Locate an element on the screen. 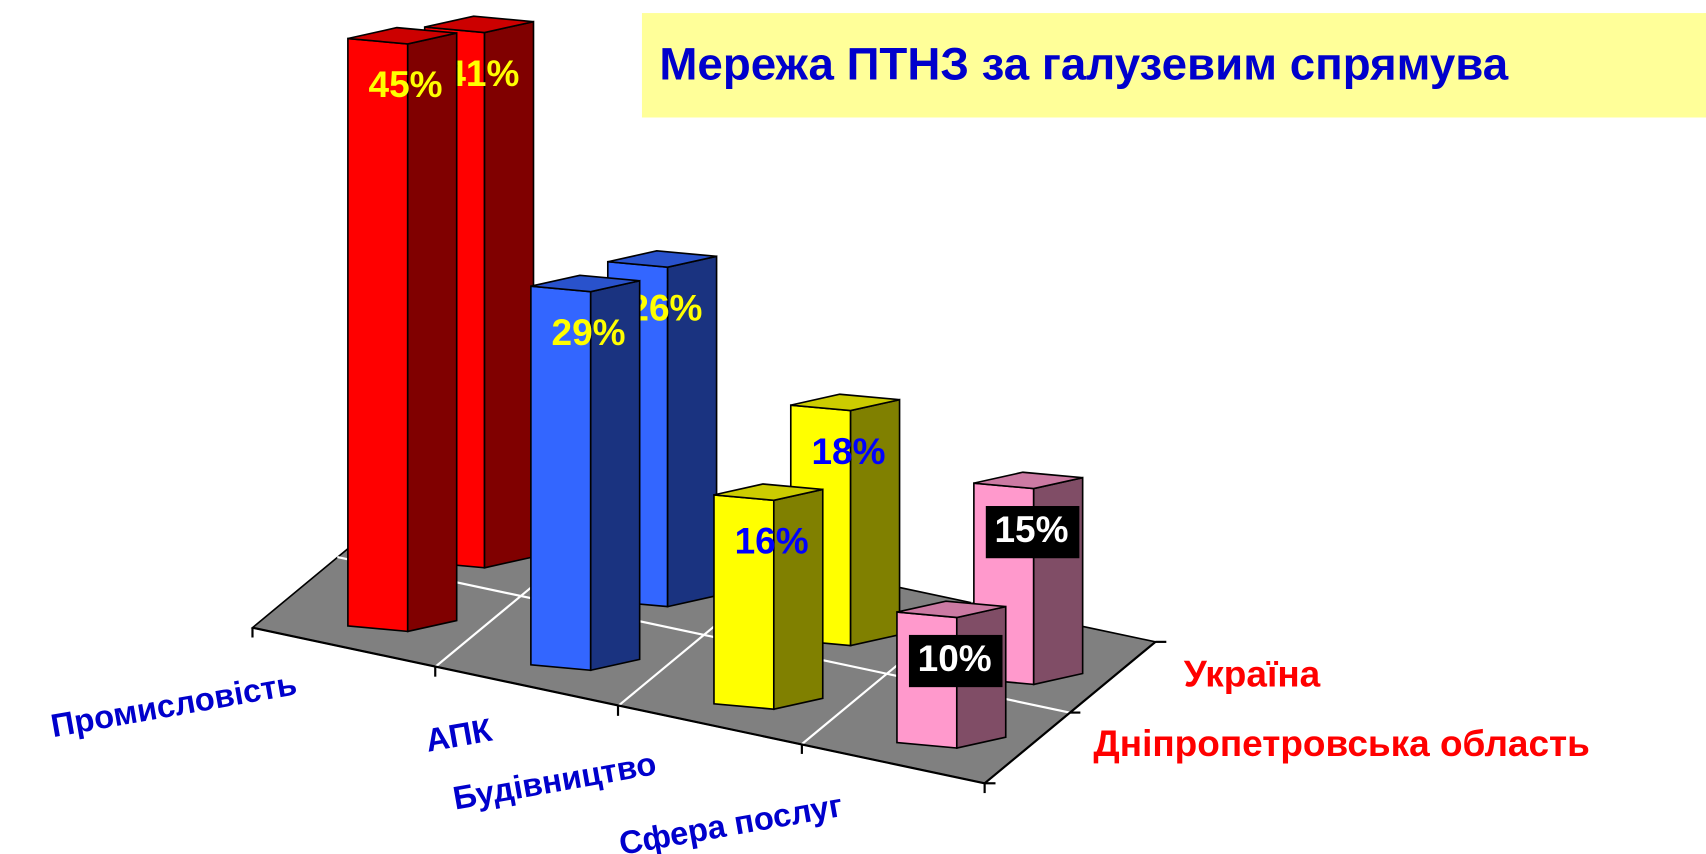 The width and height of the screenshot is (1706, 854). data-label: 29% is located at coordinates (589, 332).